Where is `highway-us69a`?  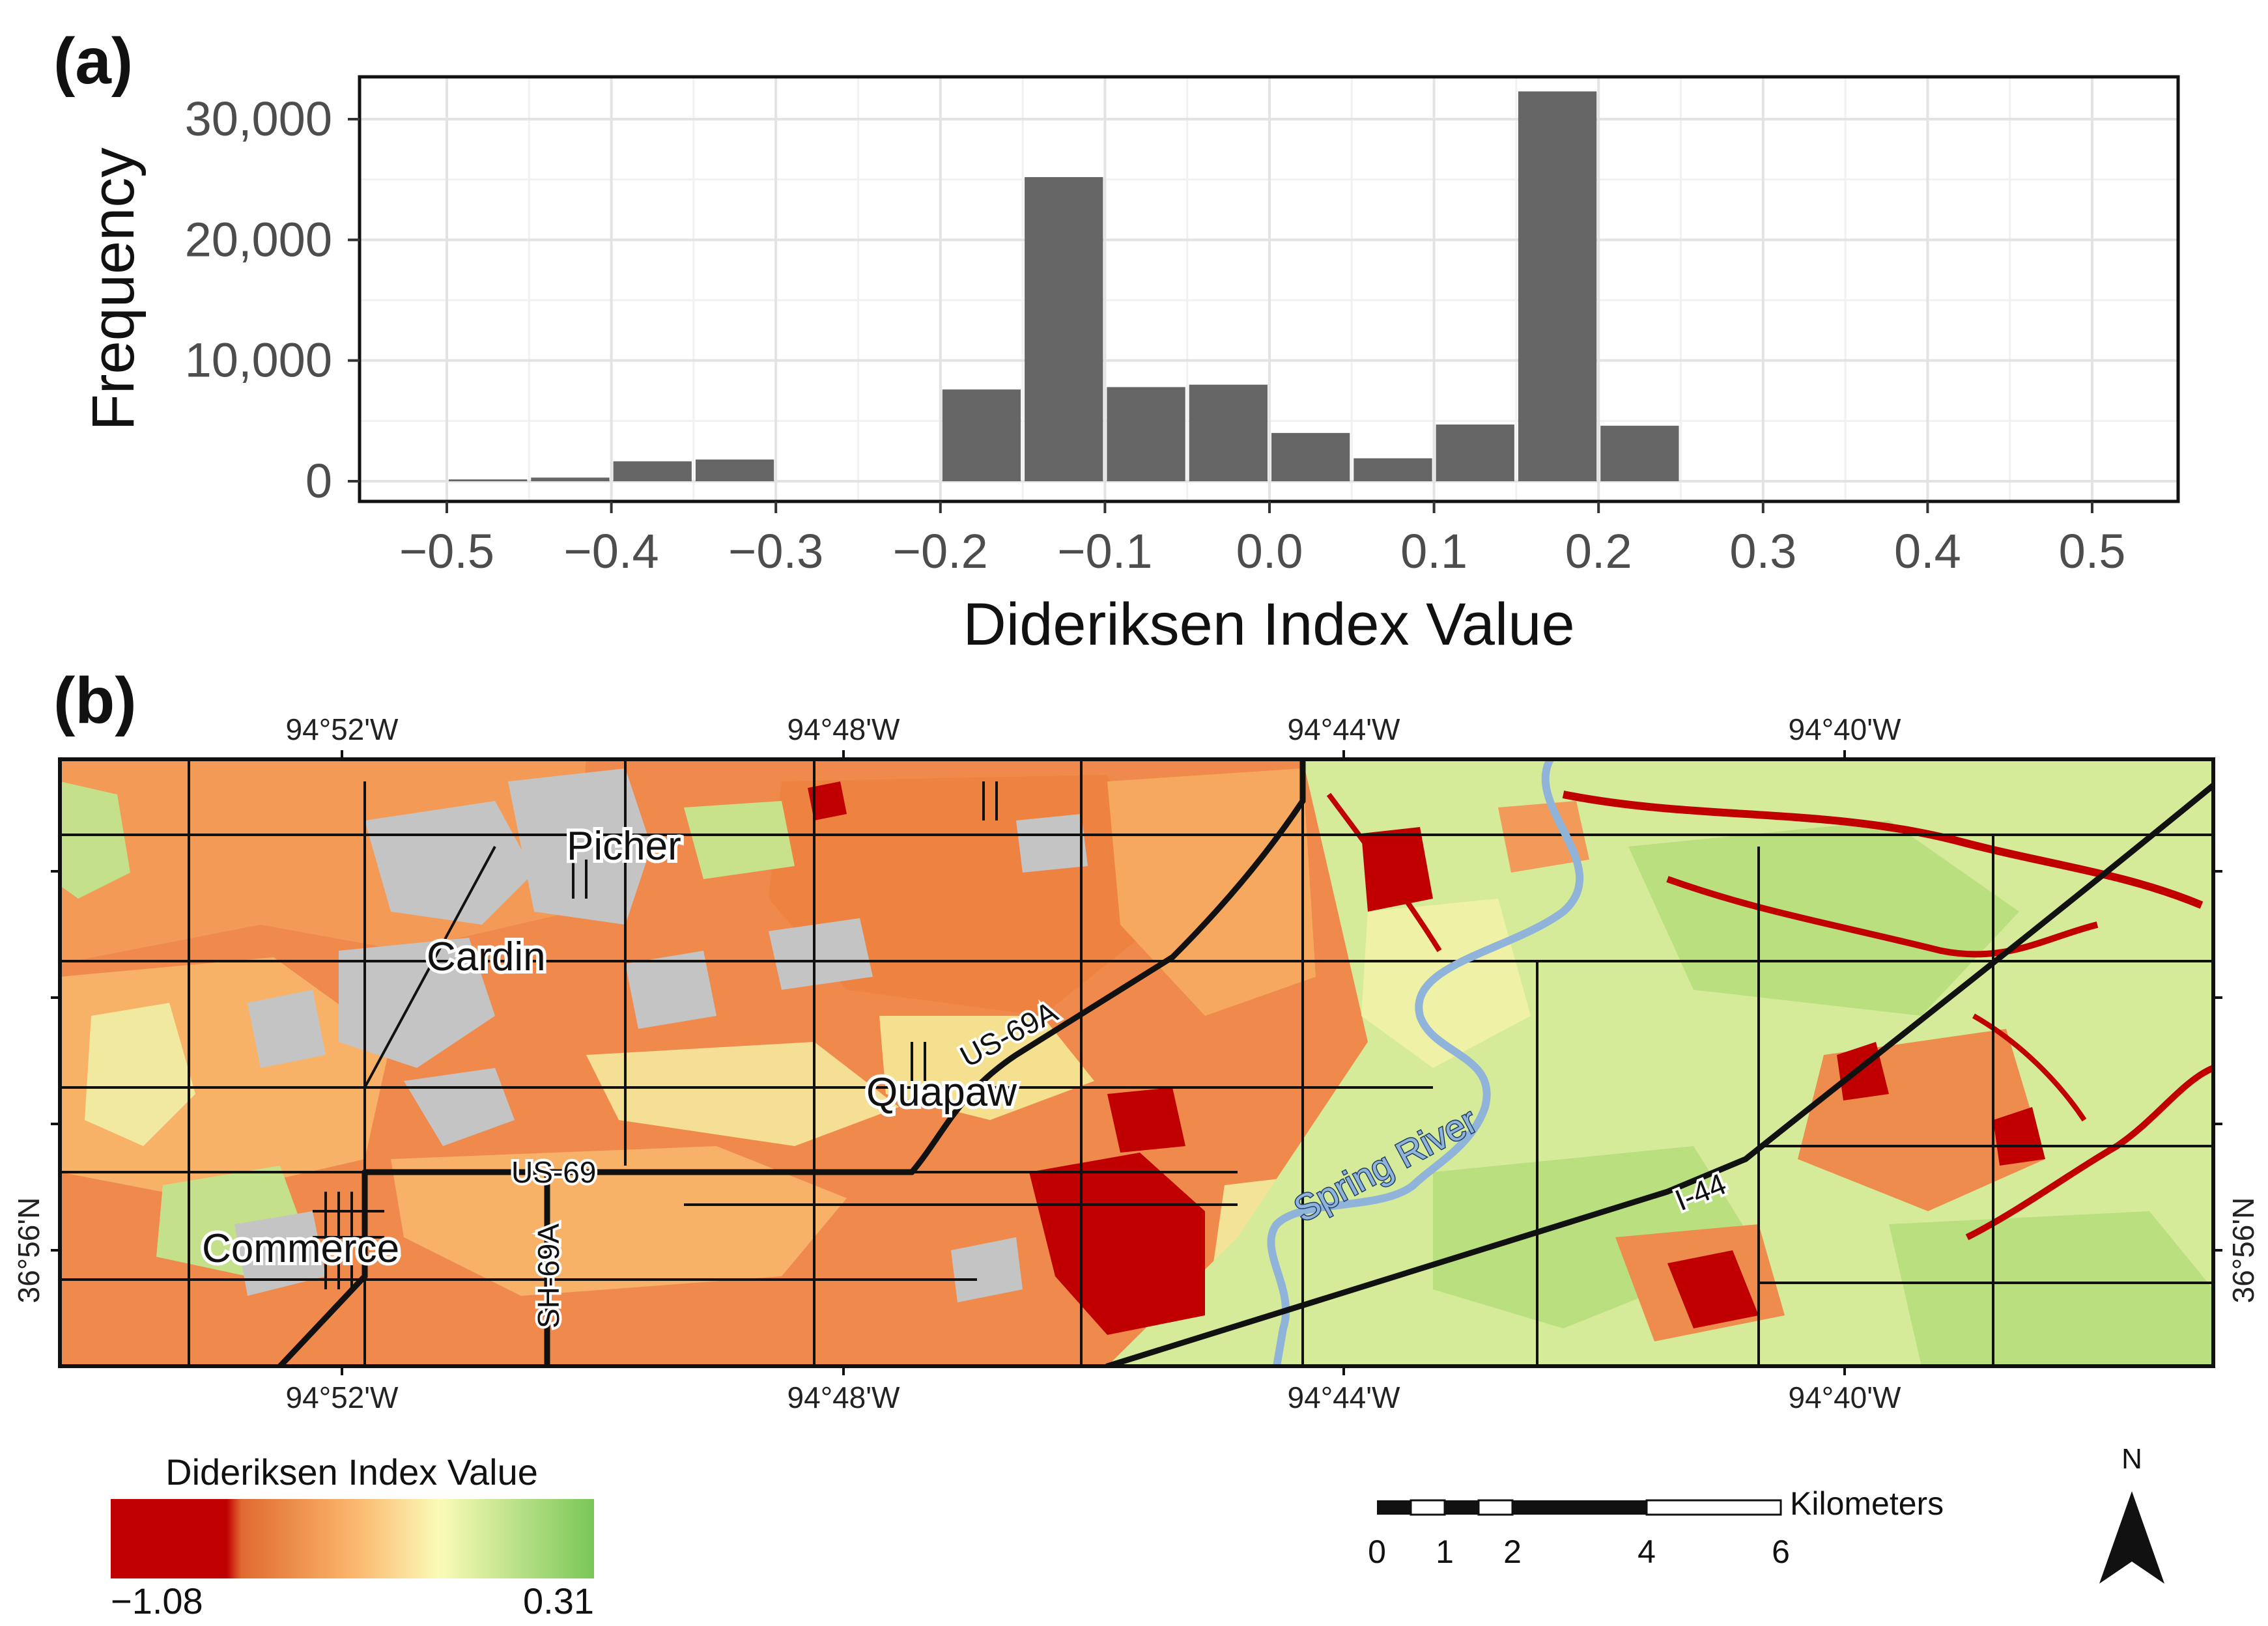 highway-us69a is located at coordinates (1107, 967).